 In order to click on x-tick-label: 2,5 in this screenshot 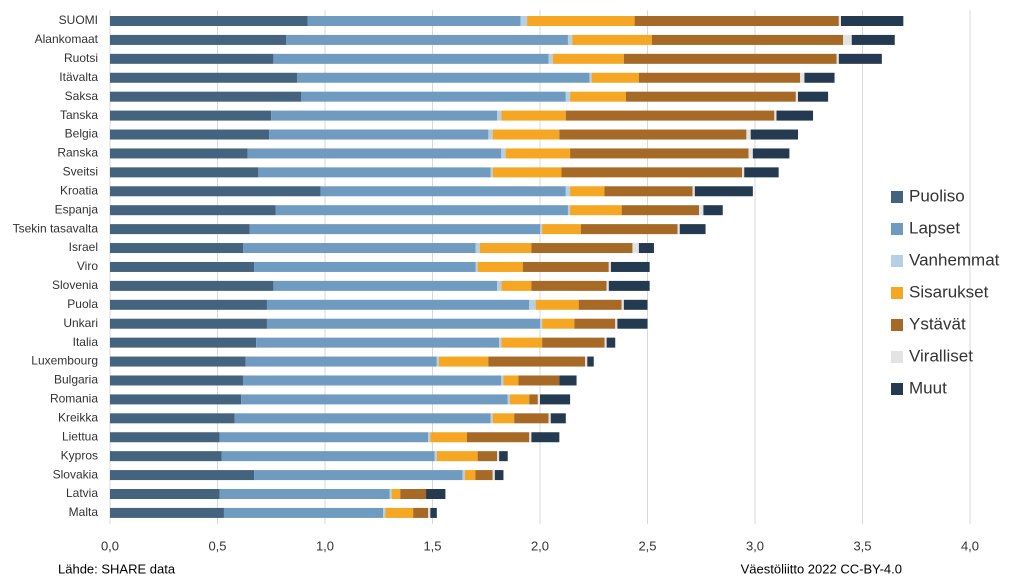, I will do `click(647, 545)`.